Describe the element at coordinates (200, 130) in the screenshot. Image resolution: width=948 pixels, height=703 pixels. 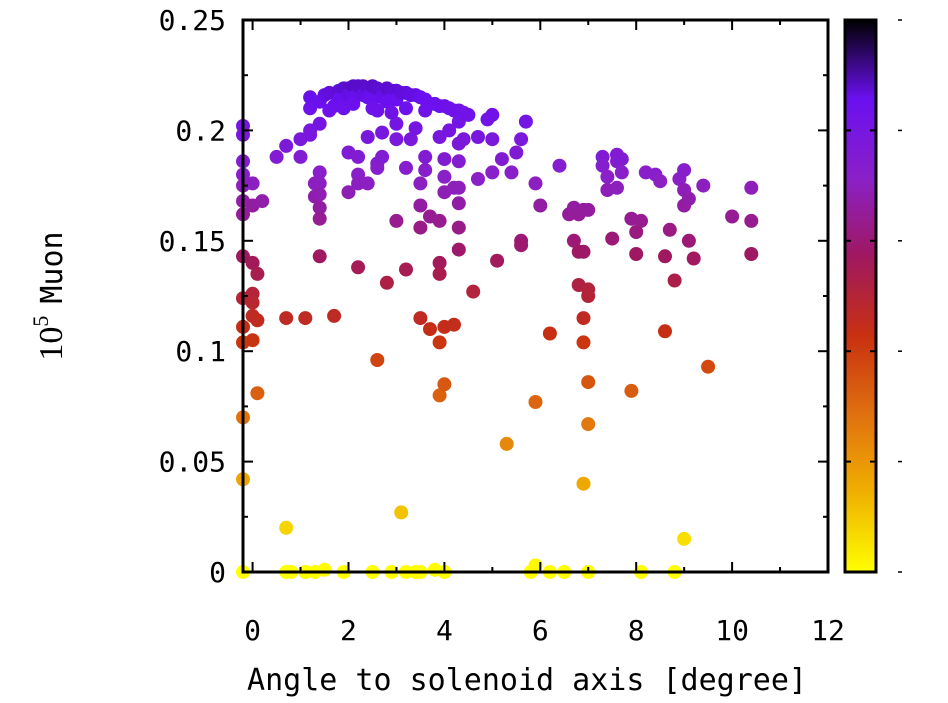
I see `y-tick-label: 0.2` at that location.